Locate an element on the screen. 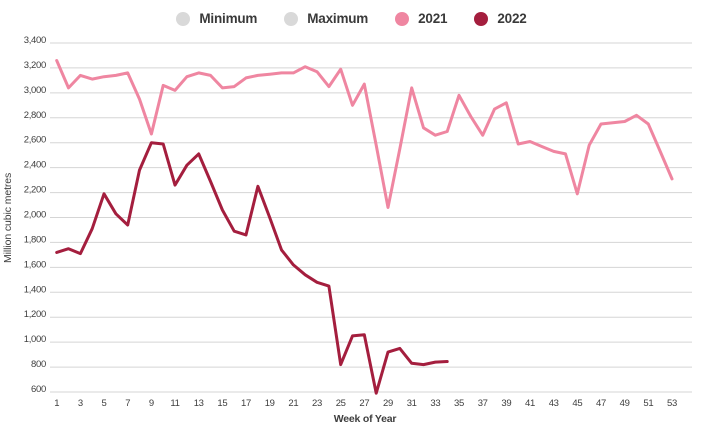 The image size is (703, 433). x-tick-label: 19 is located at coordinates (270, 403).